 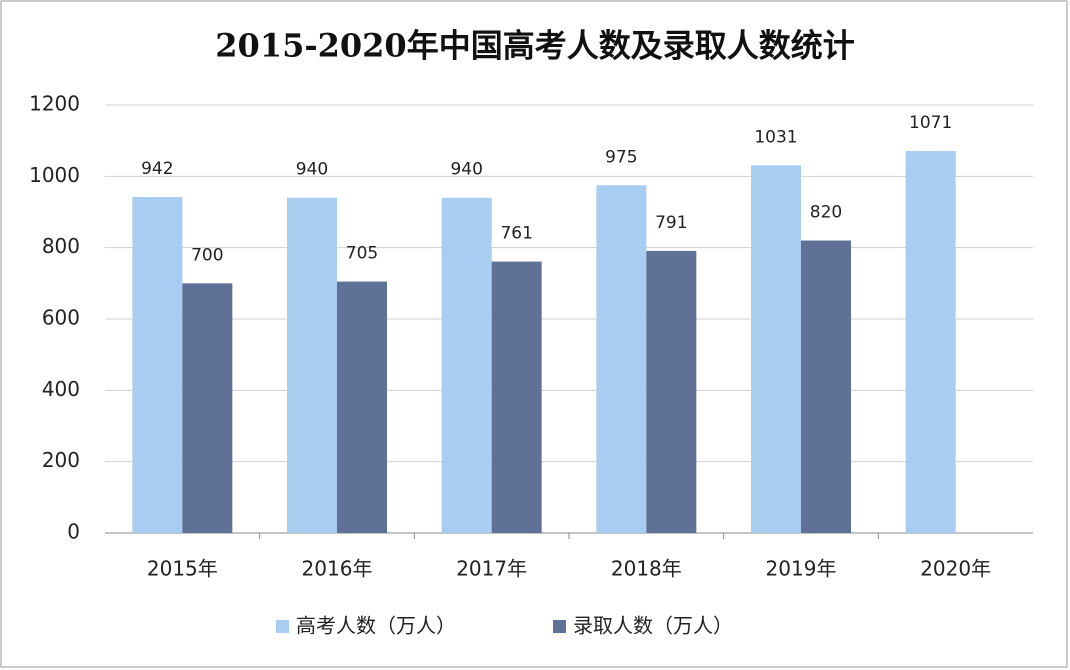 What do you see at coordinates (207, 255) in the screenshot?
I see `value-label: 700` at bounding box center [207, 255].